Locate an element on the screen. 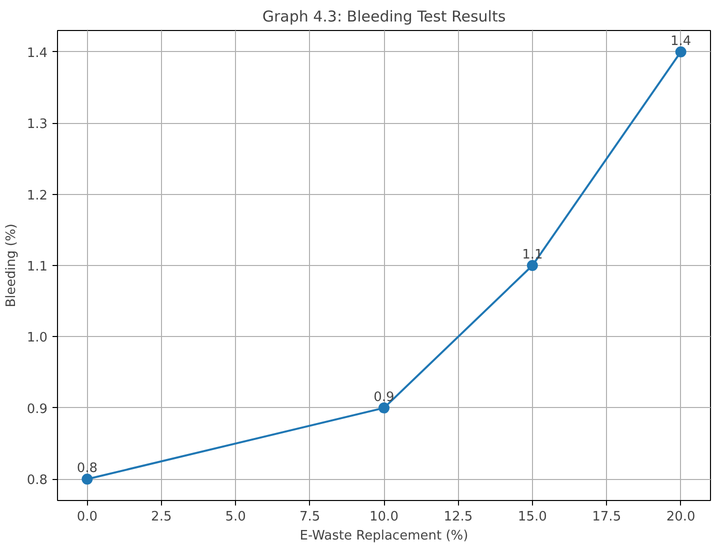  y-tick-label: 1.3 is located at coordinates (37, 124).